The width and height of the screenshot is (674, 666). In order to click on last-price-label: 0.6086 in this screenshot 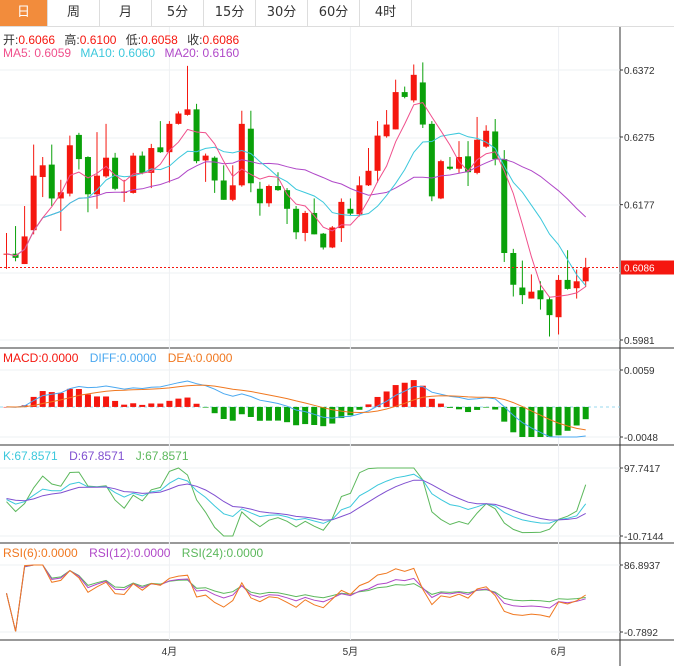, I will do `click(639, 268)`.